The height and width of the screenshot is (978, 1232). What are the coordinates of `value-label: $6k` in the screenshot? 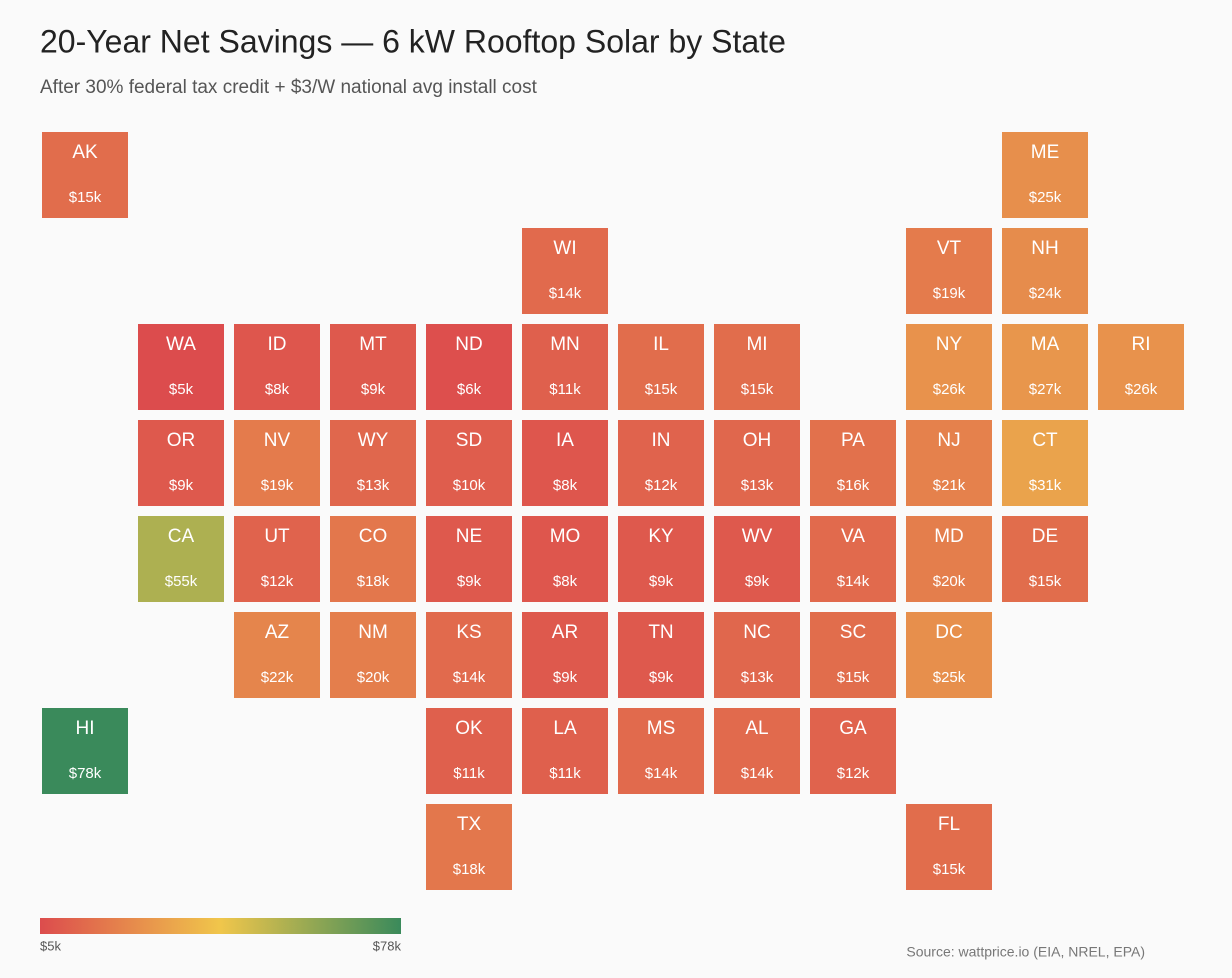 It's located at (469, 389).